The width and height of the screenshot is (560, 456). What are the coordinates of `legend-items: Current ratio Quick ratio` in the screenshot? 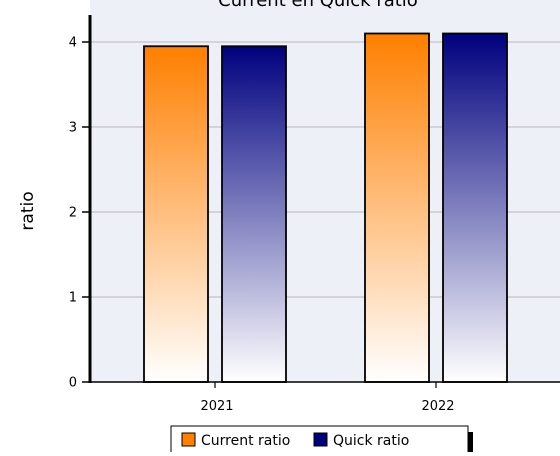 It's located at (295, 440).